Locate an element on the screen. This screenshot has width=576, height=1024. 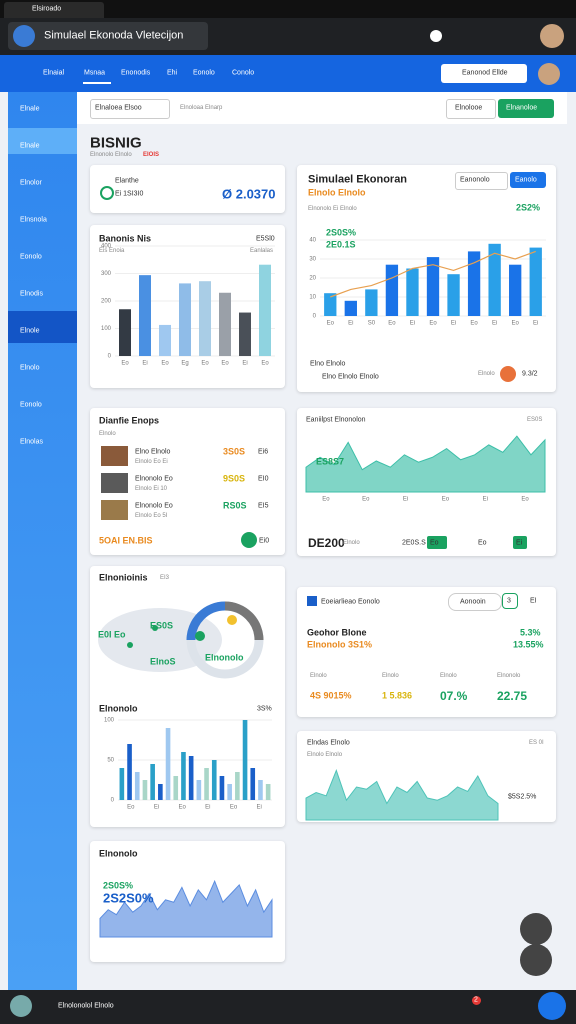
row-sub: Elnolo Eo 5I is located at coordinates (151, 516).